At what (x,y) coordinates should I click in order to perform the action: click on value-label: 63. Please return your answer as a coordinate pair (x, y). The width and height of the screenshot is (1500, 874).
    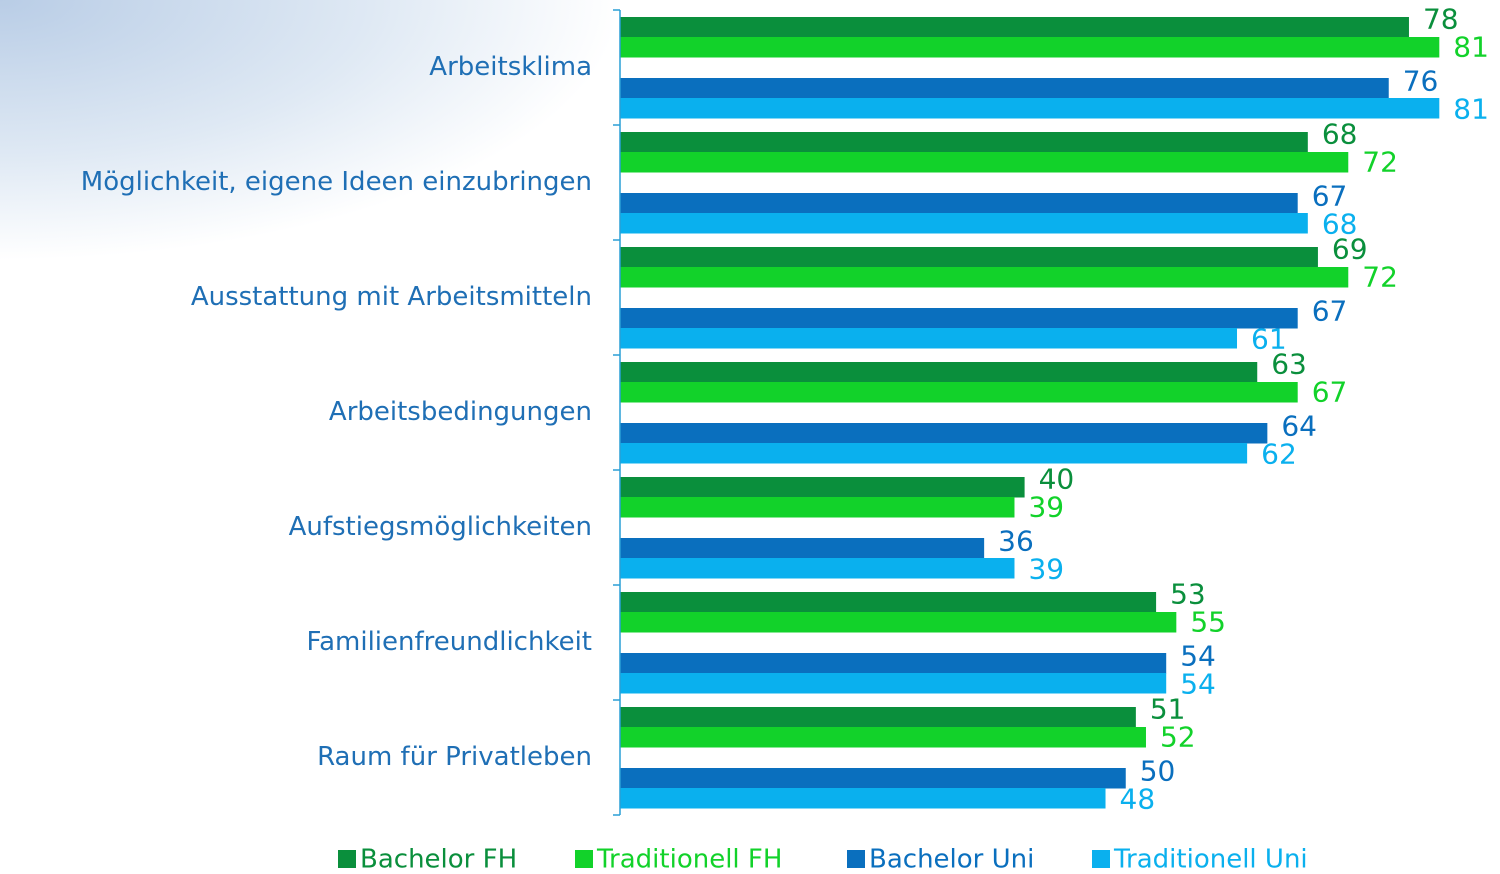
    Looking at the image, I should click on (1289, 363).